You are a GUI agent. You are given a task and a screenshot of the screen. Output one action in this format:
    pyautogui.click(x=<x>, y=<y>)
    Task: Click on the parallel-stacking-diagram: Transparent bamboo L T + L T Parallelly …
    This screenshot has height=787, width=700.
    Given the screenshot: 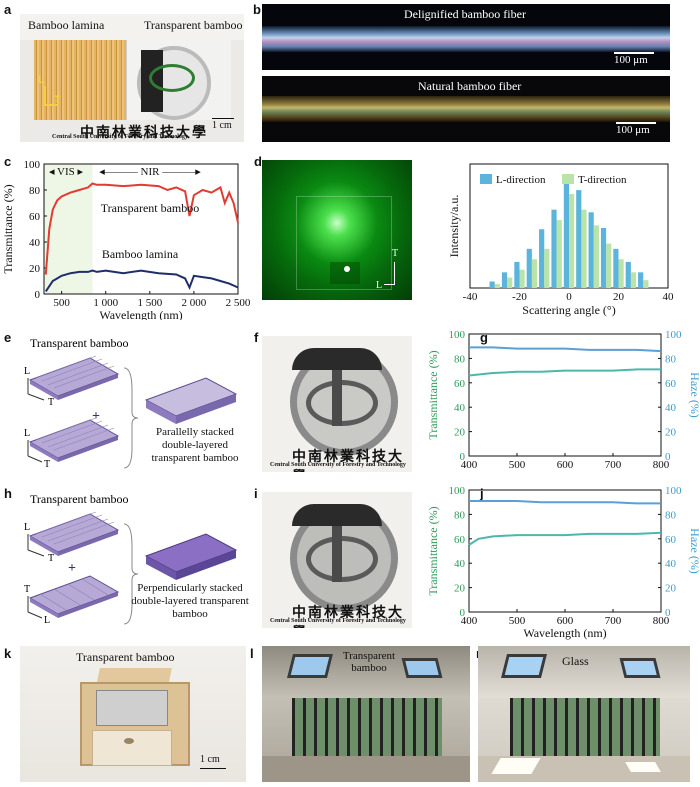 What is the action you would take?
    pyautogui.click(x=131, y=403)
    